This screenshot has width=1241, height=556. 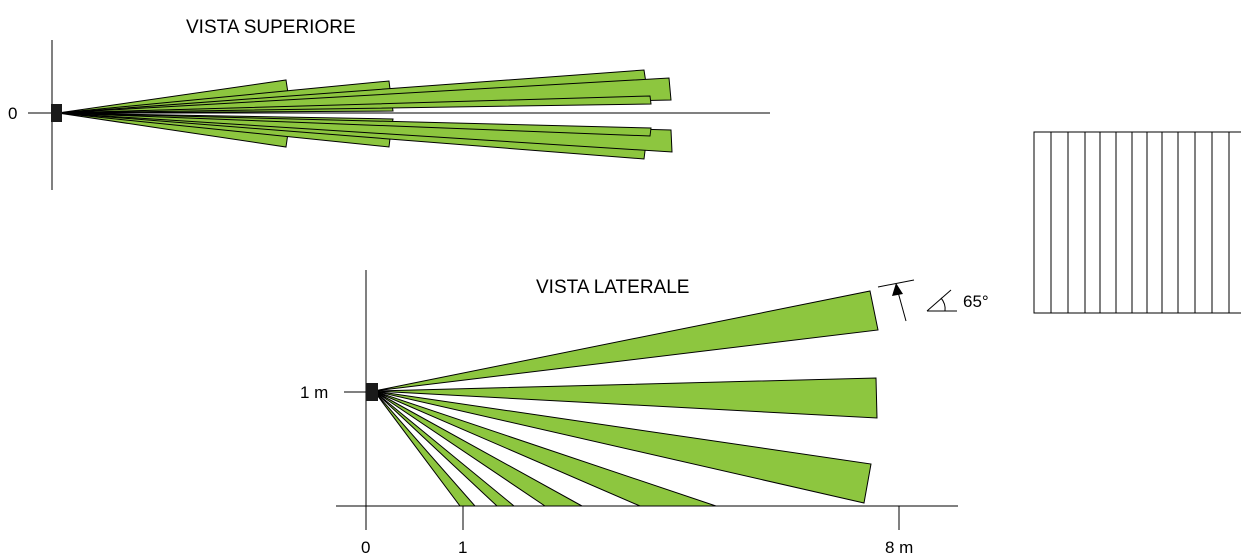 I want to click on angle-symbol-arc, so click(x=943, y=304).